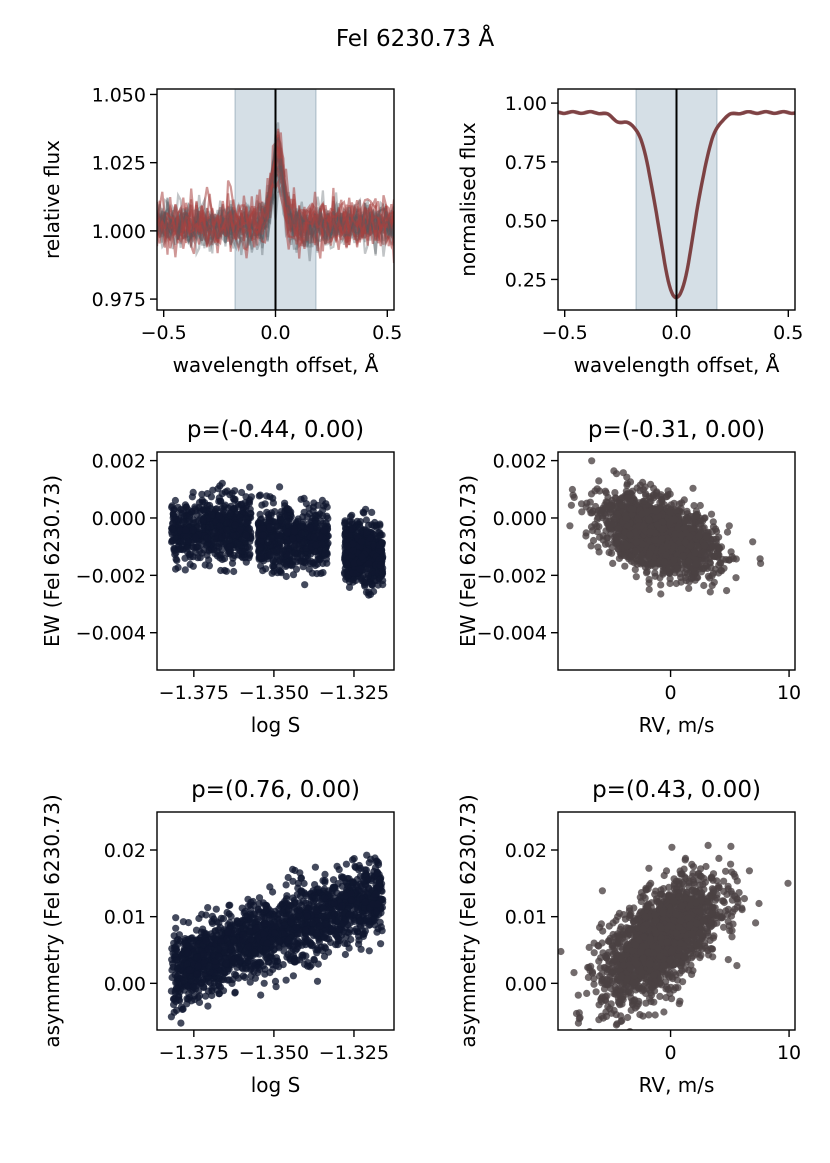 This screenshot has width=830, height=1163. I want to click on y-tick-label: 1.050, so click(119, 95).